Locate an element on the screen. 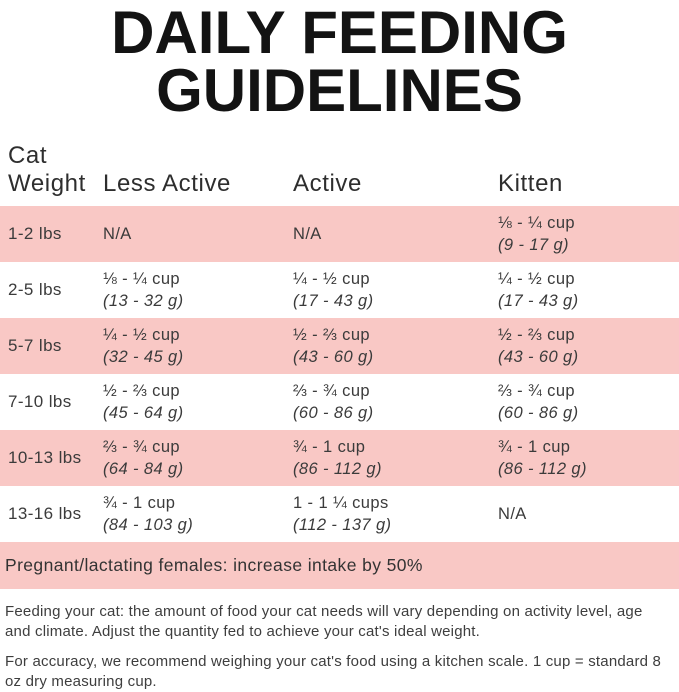  kitten-cell: ⅛ - ¼ cup (9 - 17 g) is located at coordinates (588, 234).